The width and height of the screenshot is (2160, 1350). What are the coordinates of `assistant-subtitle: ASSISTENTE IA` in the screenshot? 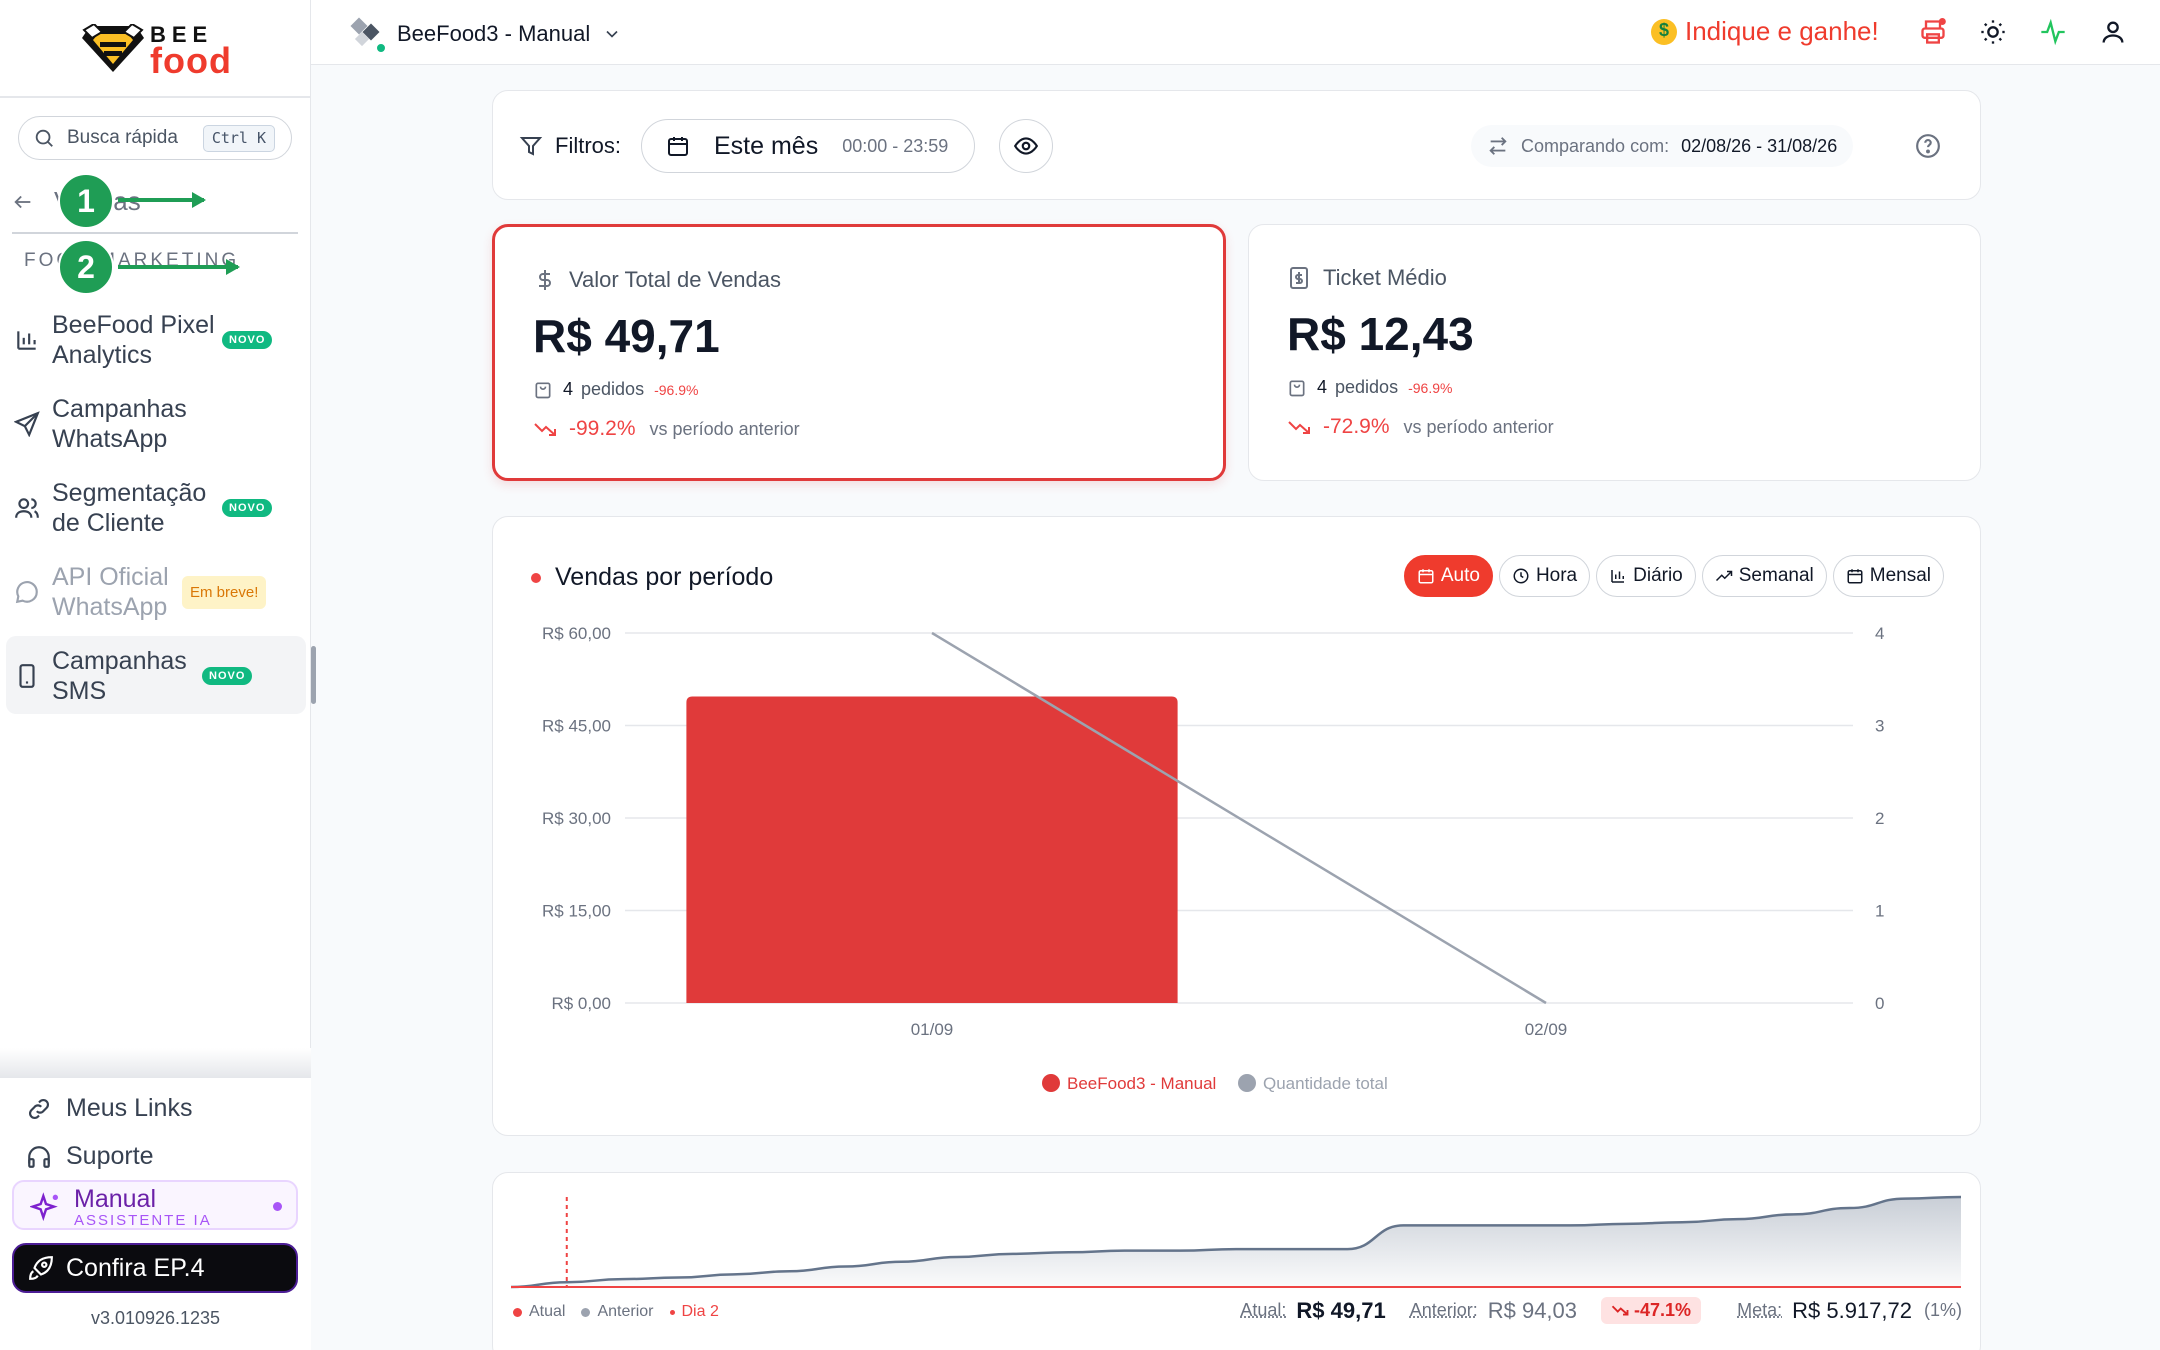 It's located at (143, 1220).